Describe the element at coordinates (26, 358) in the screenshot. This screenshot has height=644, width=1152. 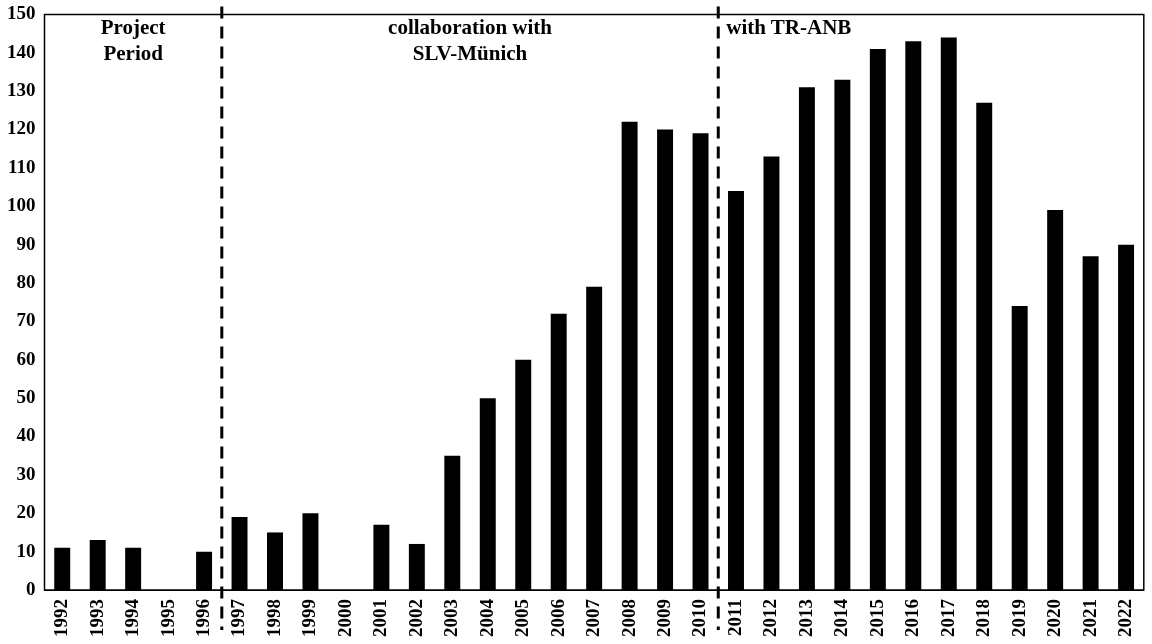
I see `y-tick-label: 60` at that location.